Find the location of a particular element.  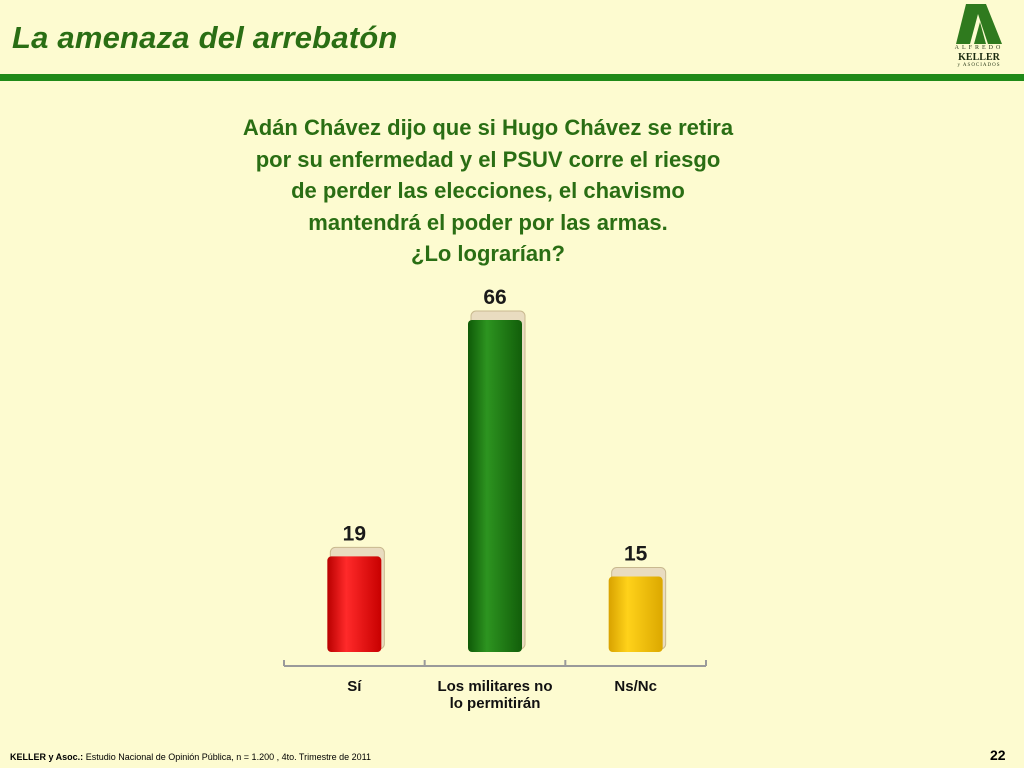

question-line: ¿Lo lograrían? is located at coordinates (488, 253).